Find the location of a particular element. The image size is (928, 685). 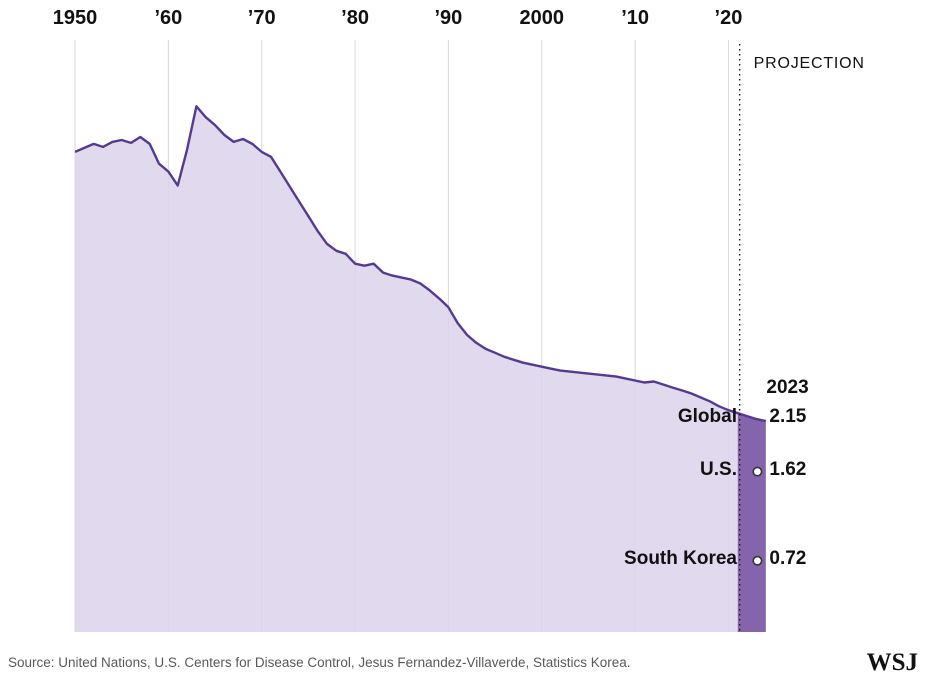

annotation-year-label: 2023 is located at coordinates (787, 388).